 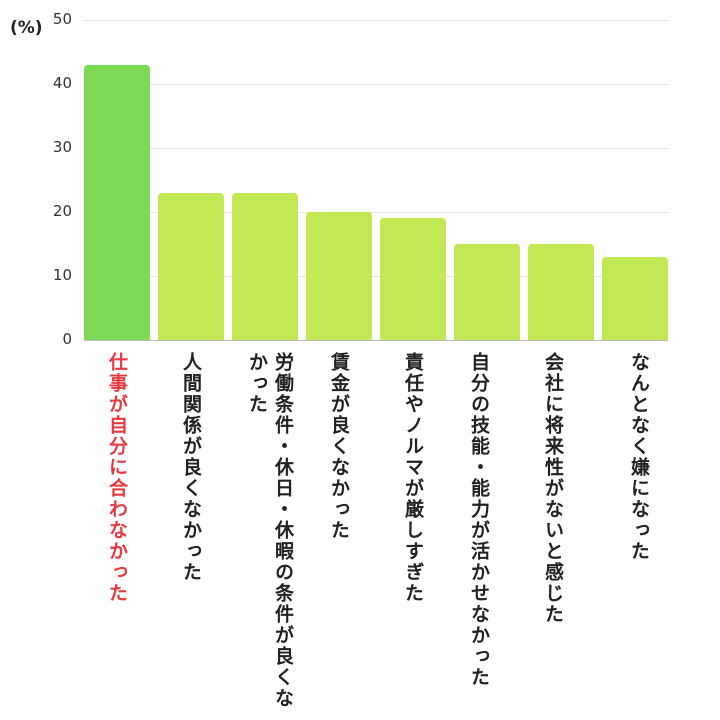 I want to click on x-label-2-line1: 労働条件・休日・休暇の, so click(x=283, y=467).